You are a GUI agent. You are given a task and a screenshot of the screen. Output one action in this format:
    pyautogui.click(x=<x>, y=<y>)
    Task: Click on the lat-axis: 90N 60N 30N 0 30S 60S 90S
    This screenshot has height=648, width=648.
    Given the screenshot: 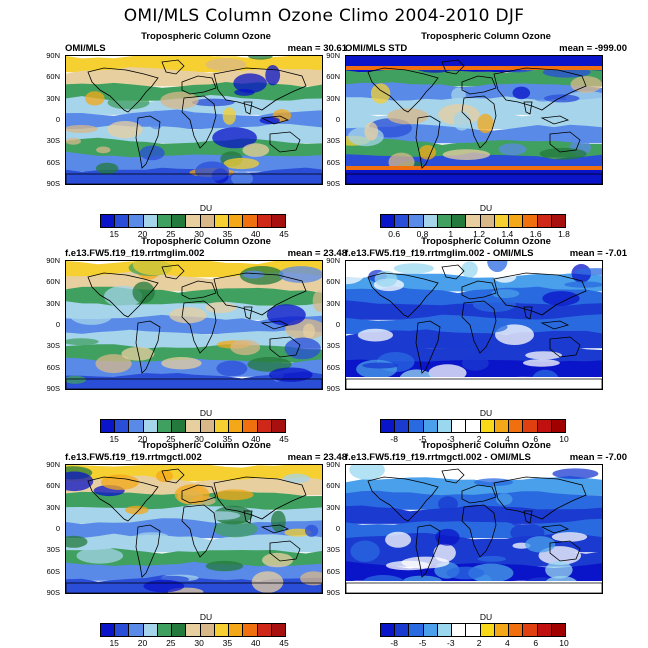 What is the action you would take?
    pyautogui.click(x=48, y=528)
    